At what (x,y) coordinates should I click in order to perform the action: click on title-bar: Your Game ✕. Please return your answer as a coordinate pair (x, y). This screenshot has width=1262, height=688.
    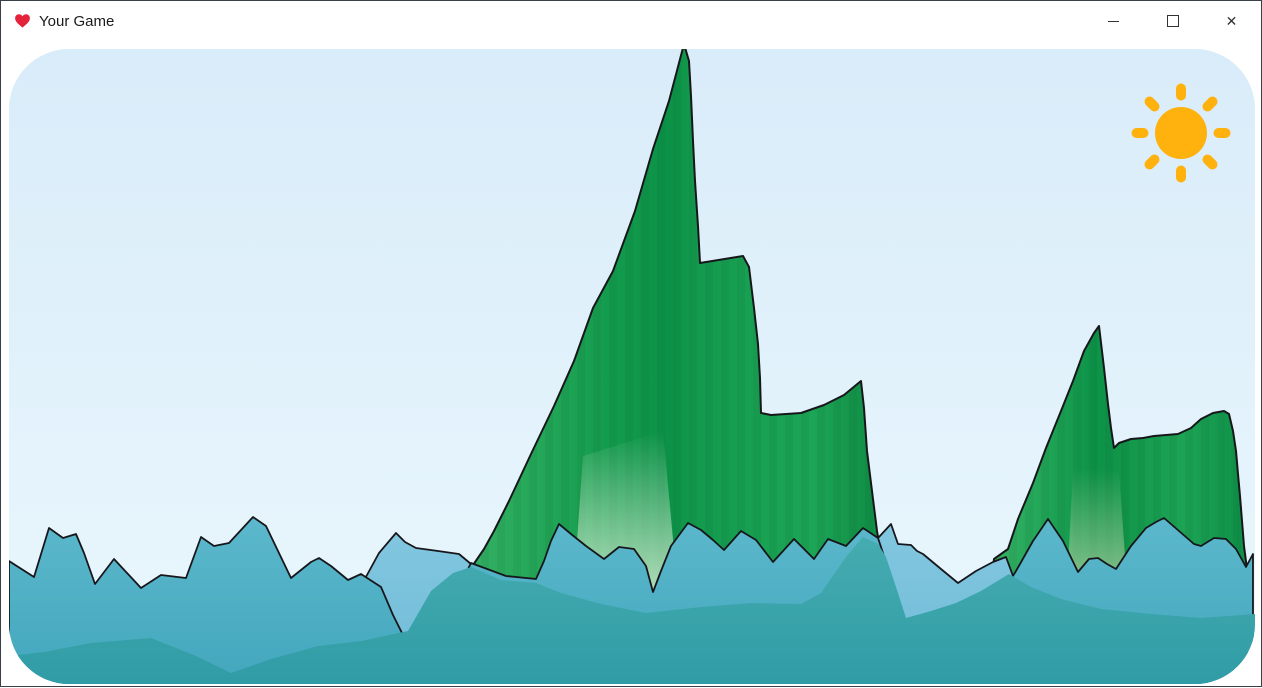
    Looking at the image, I should click on (631, 21).